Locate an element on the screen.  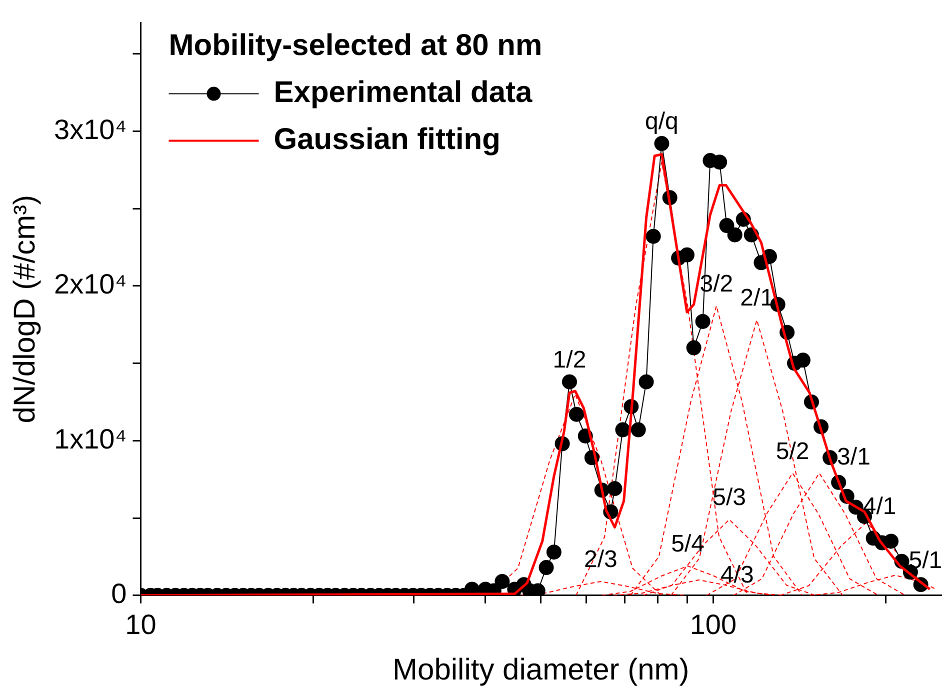
annotation: 2/3 is located at coordinates (601, 560).